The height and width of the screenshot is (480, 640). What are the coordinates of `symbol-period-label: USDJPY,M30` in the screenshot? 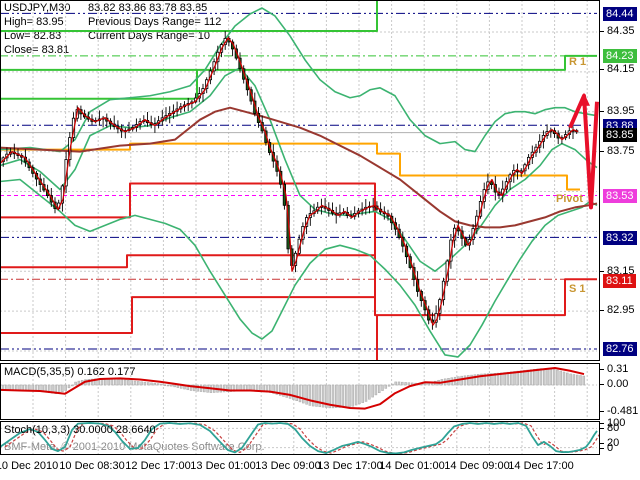 It's located at (37, 8).